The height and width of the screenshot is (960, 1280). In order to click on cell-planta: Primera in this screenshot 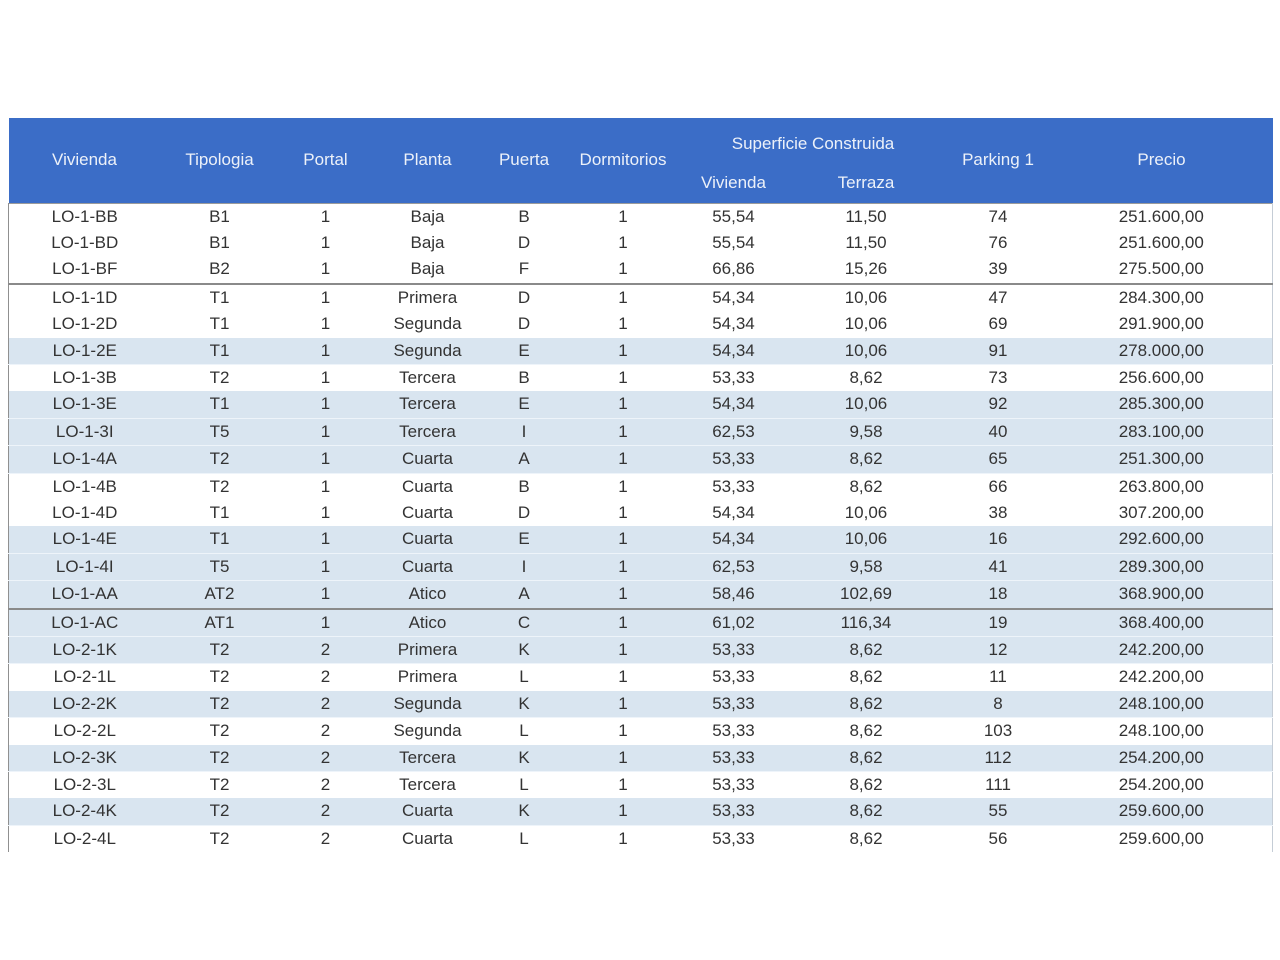, I will do `click(427, 677)`.